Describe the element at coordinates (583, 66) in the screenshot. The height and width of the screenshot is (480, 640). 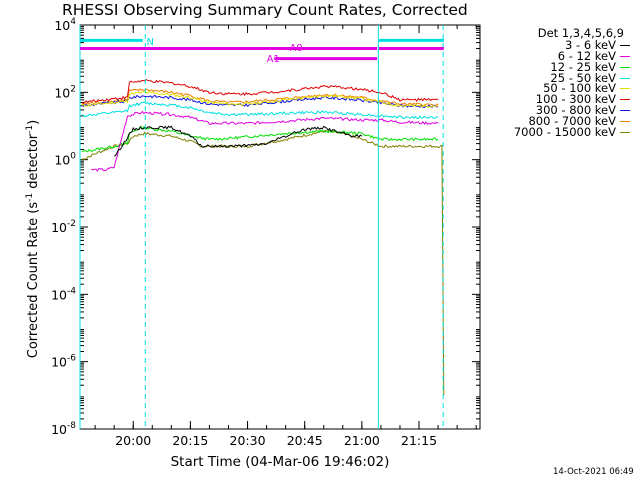
I see `legend-label: 12 - 25 keV` at that location.